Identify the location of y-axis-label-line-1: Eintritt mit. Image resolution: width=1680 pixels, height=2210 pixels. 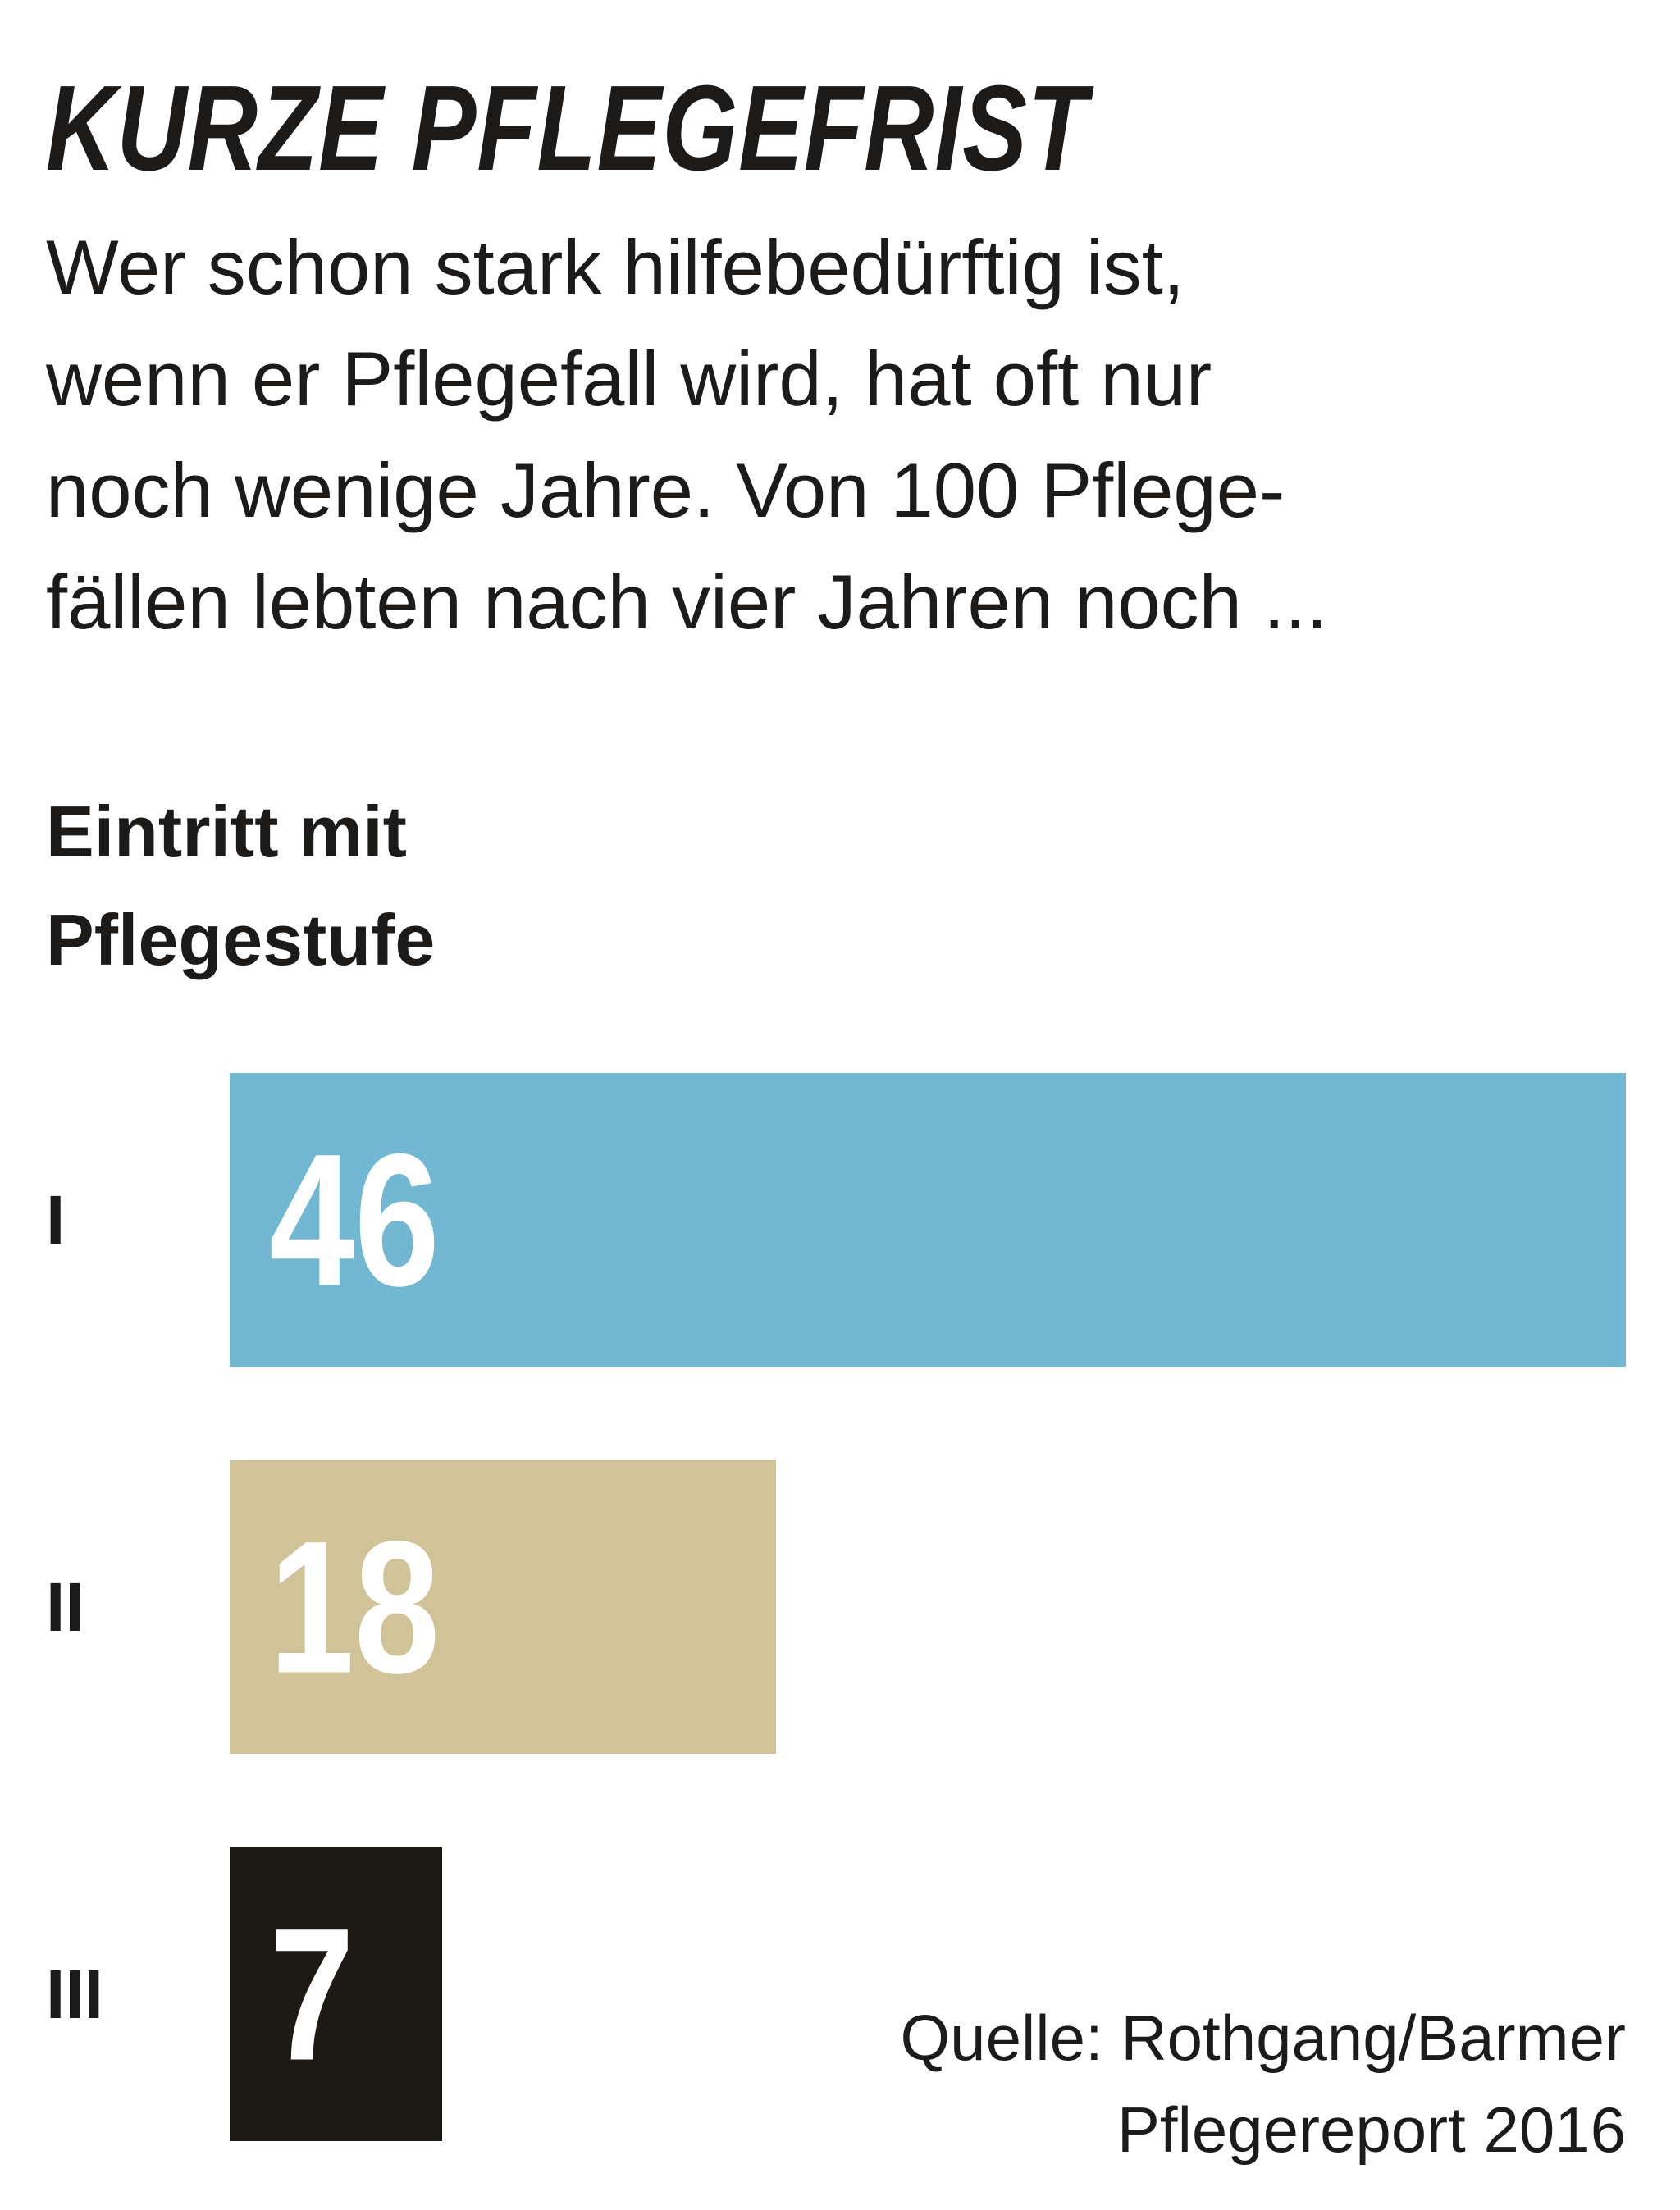
(227, 832).